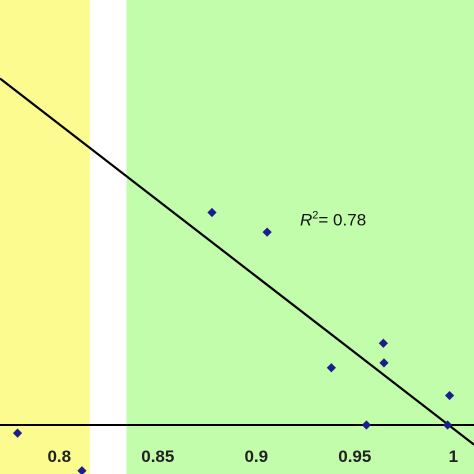 The image size is (474, 474). I want to click on x-tick-labels: 0.8 0.85 0.9 0.95 1, so click(252, 456).